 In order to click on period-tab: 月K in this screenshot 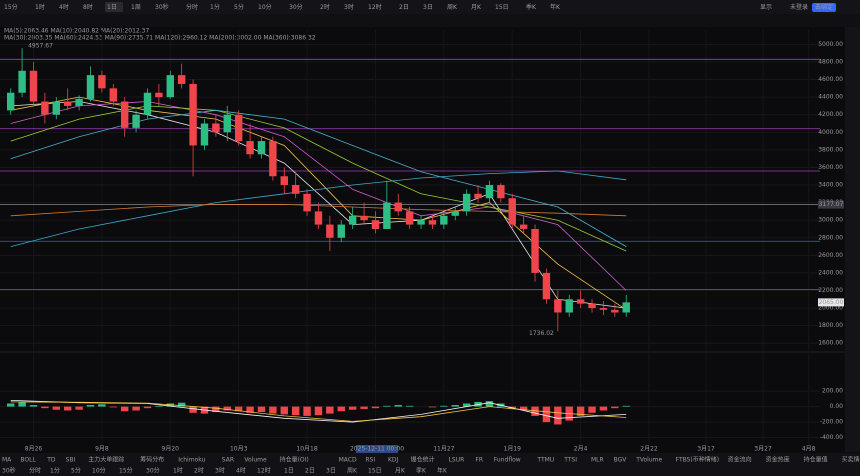, I will do `click(476, 7)`.